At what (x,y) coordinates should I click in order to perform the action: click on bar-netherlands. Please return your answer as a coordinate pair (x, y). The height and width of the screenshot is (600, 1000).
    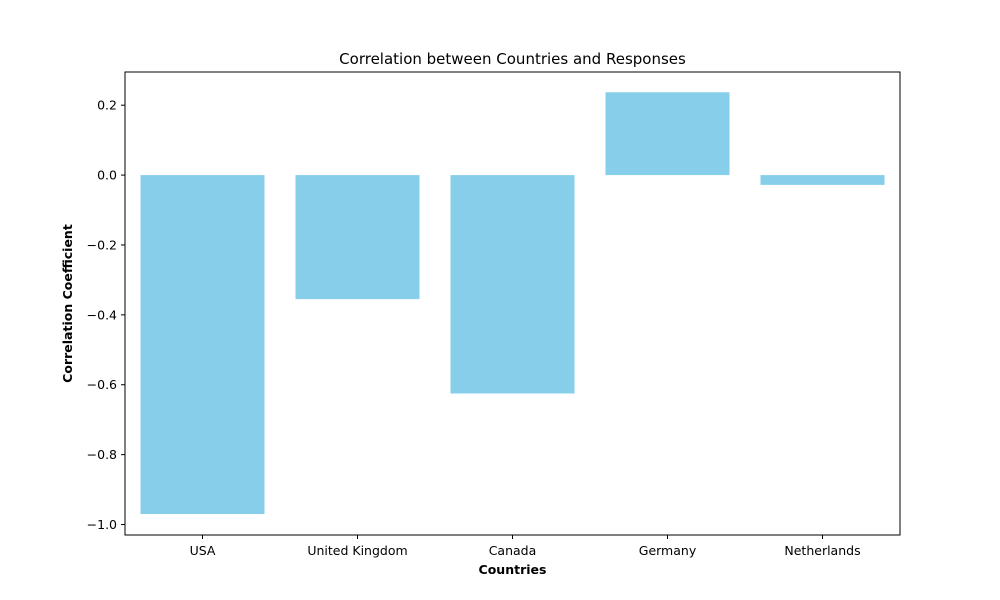
    Looking at the image, I should click on (822, 180).